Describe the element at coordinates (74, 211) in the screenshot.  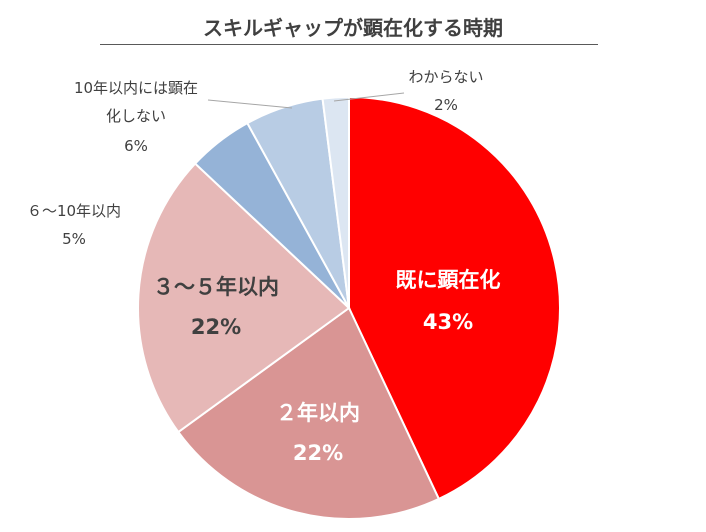
I see `slice-label-6-to-10-years: ６～10年以内` at that location.